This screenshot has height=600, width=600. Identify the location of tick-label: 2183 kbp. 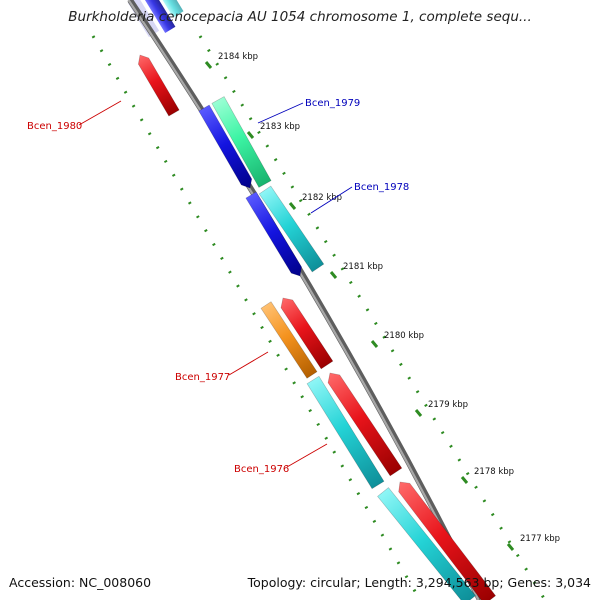
(280, 127).